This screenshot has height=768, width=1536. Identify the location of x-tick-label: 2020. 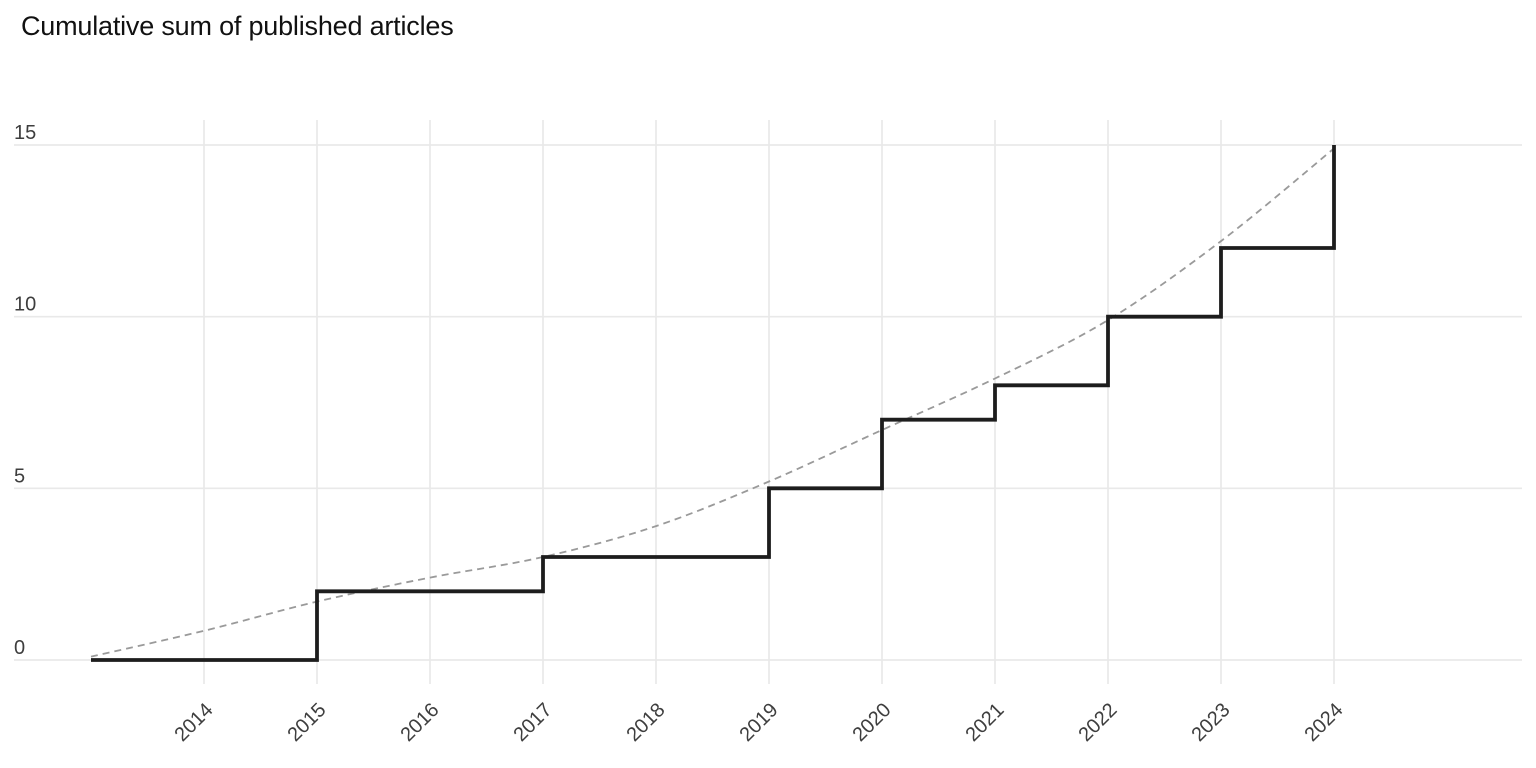
(872, 722).